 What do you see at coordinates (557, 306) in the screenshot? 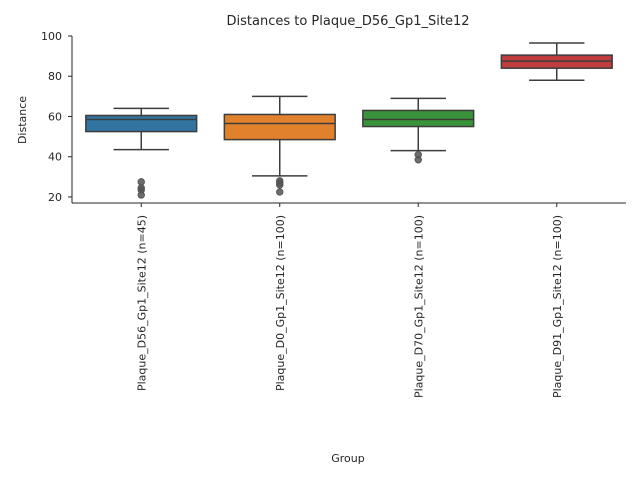
I see `x-tick-label: Plaque_D91_Gp1_Site12 (n=100)` at bounding box center [557, 306].